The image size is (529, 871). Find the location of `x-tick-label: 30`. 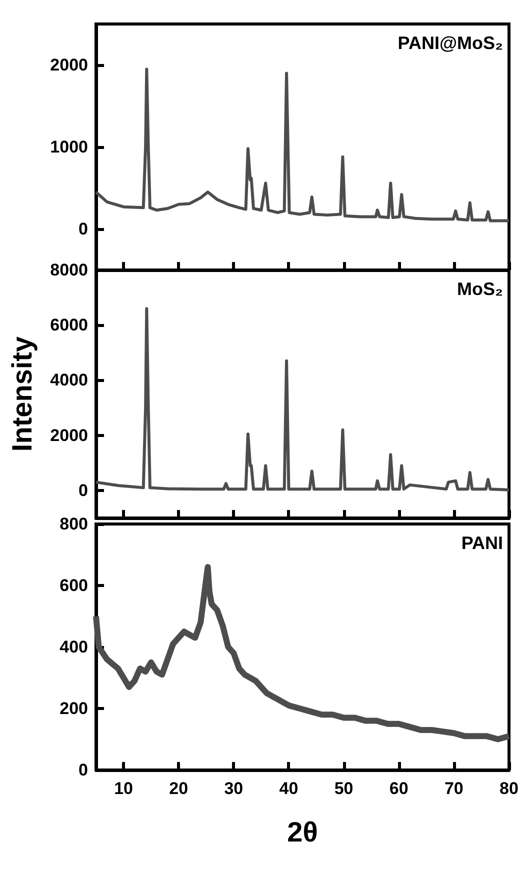

x-tick-label: 30 is located at coordinates (234, 788).